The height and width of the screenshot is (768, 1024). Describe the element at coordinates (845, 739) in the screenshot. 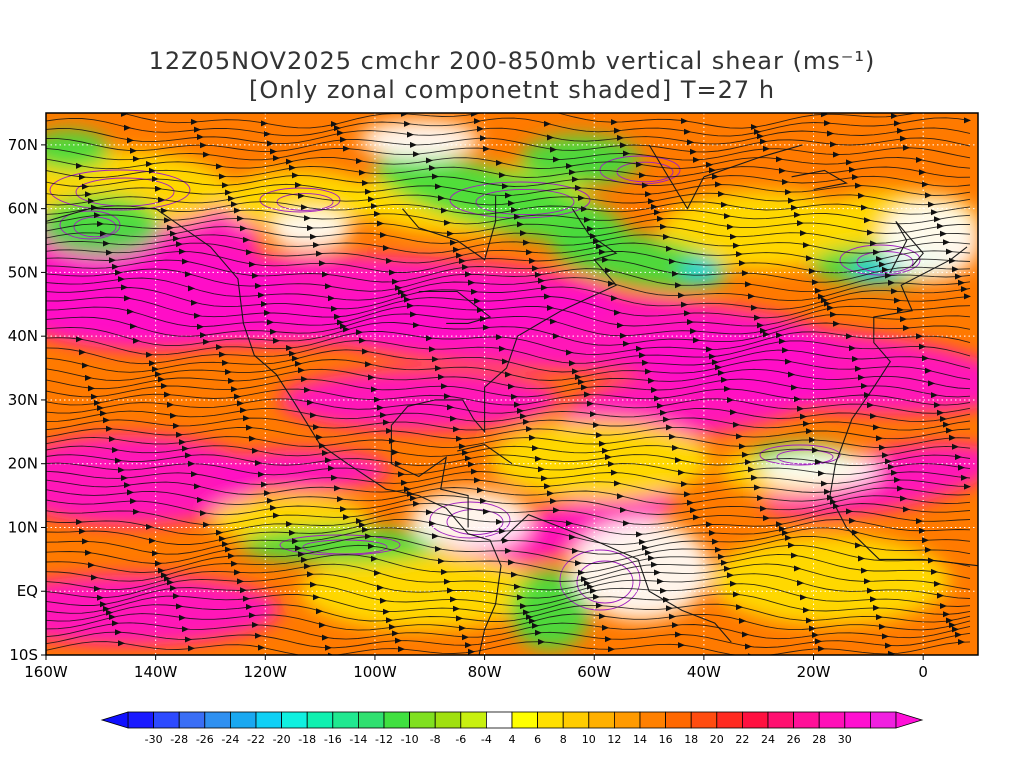

I see `colorbar-label: 30` at that location.